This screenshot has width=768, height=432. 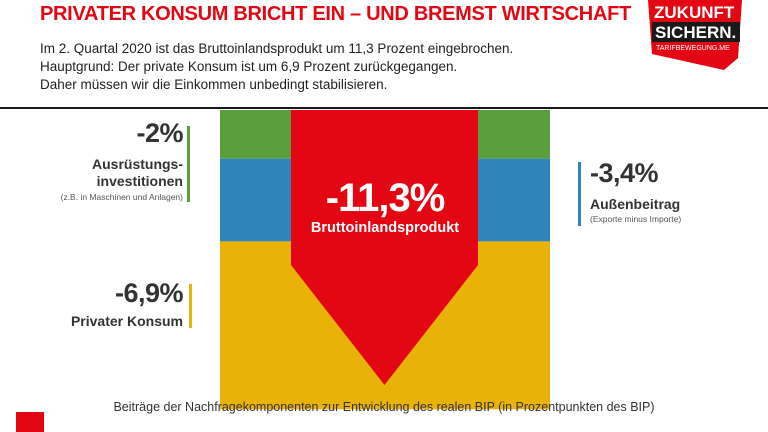 What do you see at coordinates (121, 197) in the screenshot?
I see `ausruestung-note: (z.B. in Maschinen und Anlagen)` at bounding box center [121, 197].